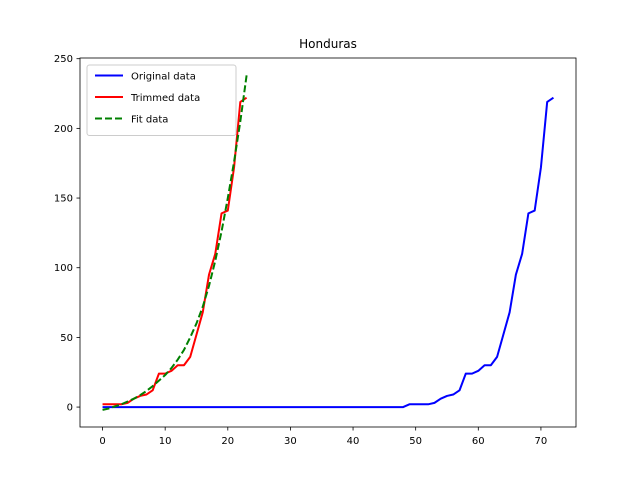  What do you see at coordinates (165, 441) in the screenshot?
I see `x-tick-label: 10` at bounding box center [165, 441].